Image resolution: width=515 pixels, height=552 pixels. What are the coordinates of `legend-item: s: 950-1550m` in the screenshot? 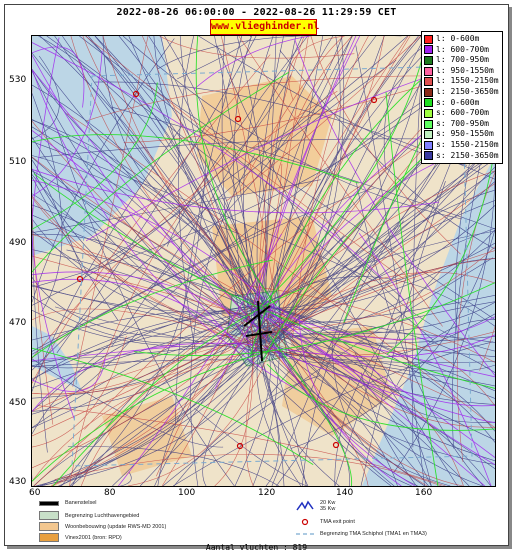 It's located at (462, 134).